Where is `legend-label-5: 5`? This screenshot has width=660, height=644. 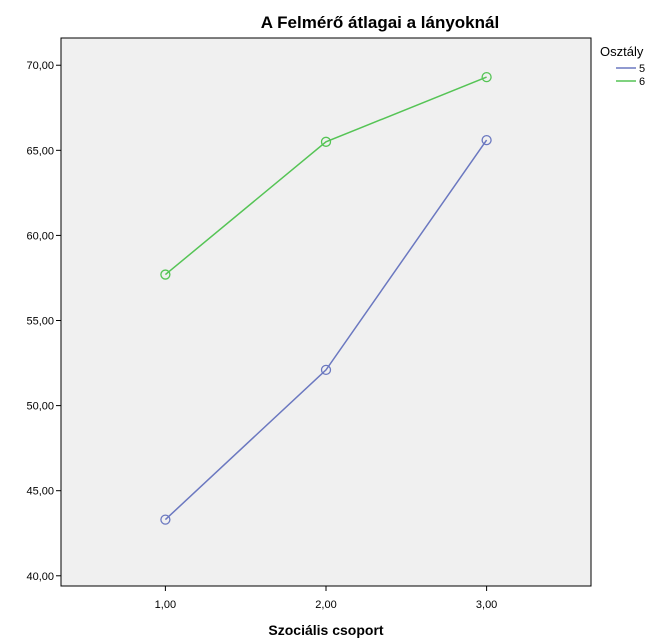
legend-label-5: 5 is located at coordinates (642, 69).